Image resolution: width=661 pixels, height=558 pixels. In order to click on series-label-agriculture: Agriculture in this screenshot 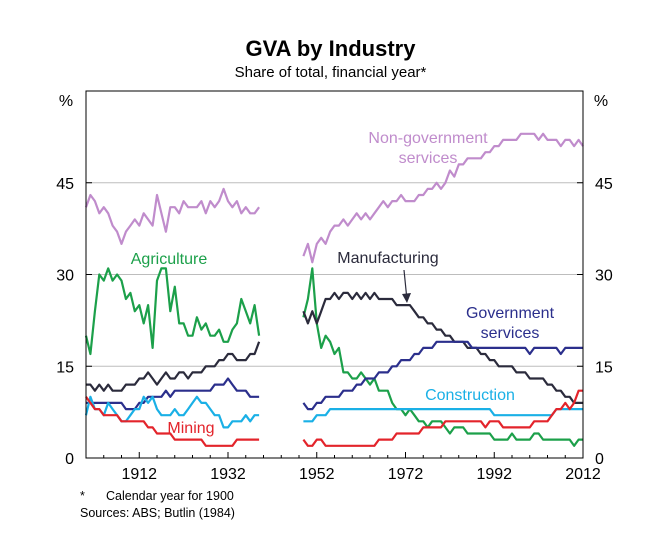, I will do `click(169, 259)`.